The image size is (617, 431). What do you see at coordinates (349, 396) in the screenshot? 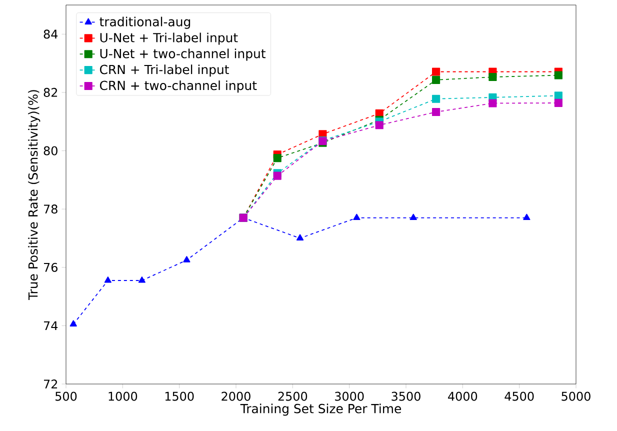
I see `x-tick-label: 3000` at bounding box center [349, 396].